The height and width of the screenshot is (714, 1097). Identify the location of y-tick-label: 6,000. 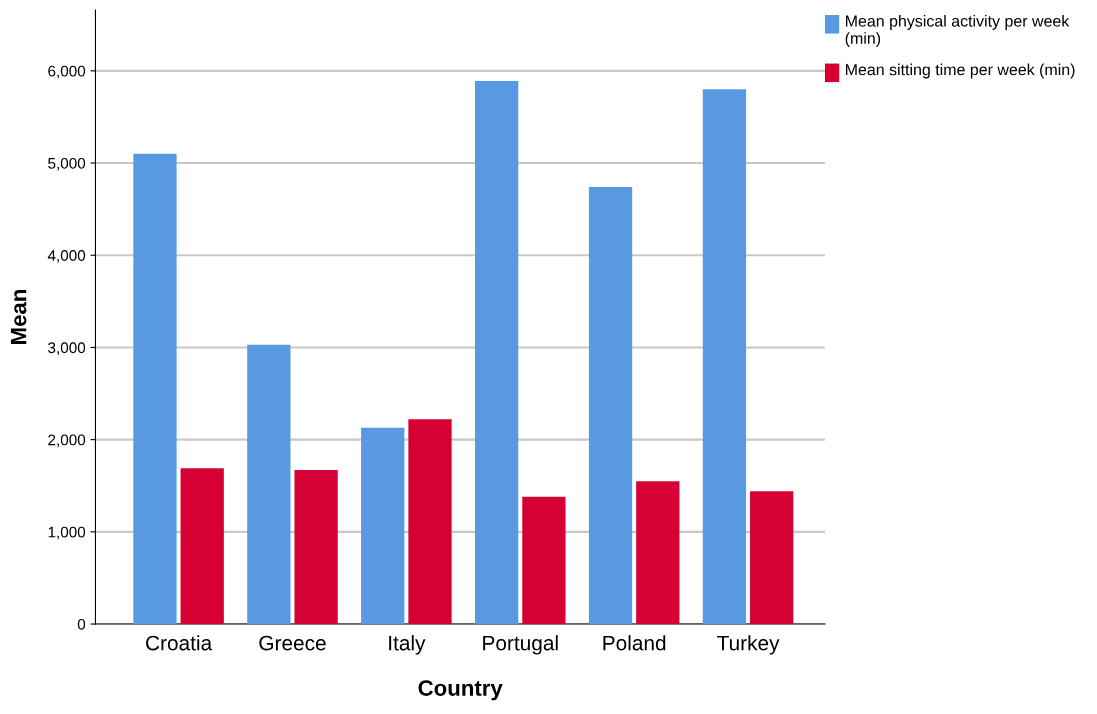
(67, 72).